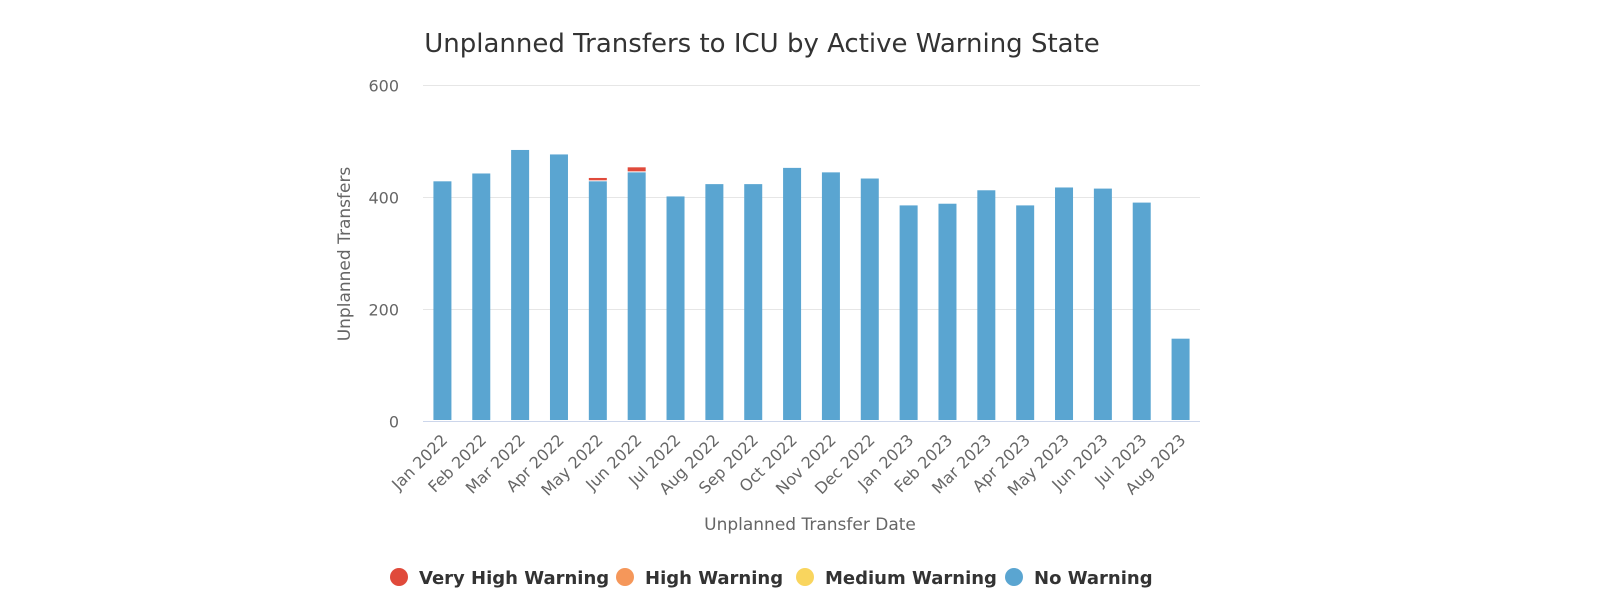 The height and width of the screenshot is (606, 1624). I want to click on legend-label: No Warning, so click(1093, 578).